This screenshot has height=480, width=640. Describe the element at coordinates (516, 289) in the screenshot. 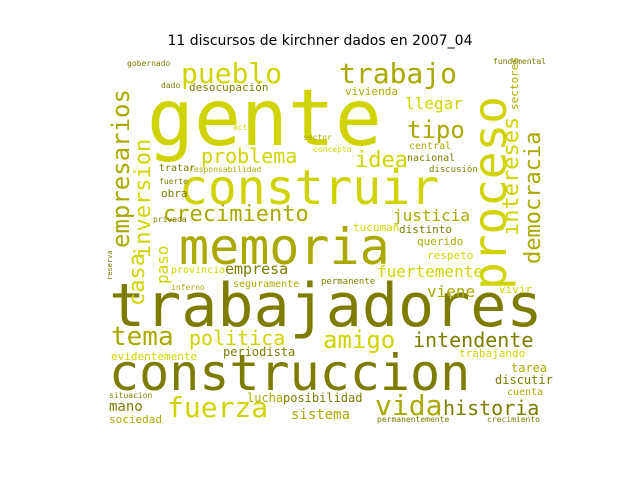

I see `word-vivir: vivir` at that location.